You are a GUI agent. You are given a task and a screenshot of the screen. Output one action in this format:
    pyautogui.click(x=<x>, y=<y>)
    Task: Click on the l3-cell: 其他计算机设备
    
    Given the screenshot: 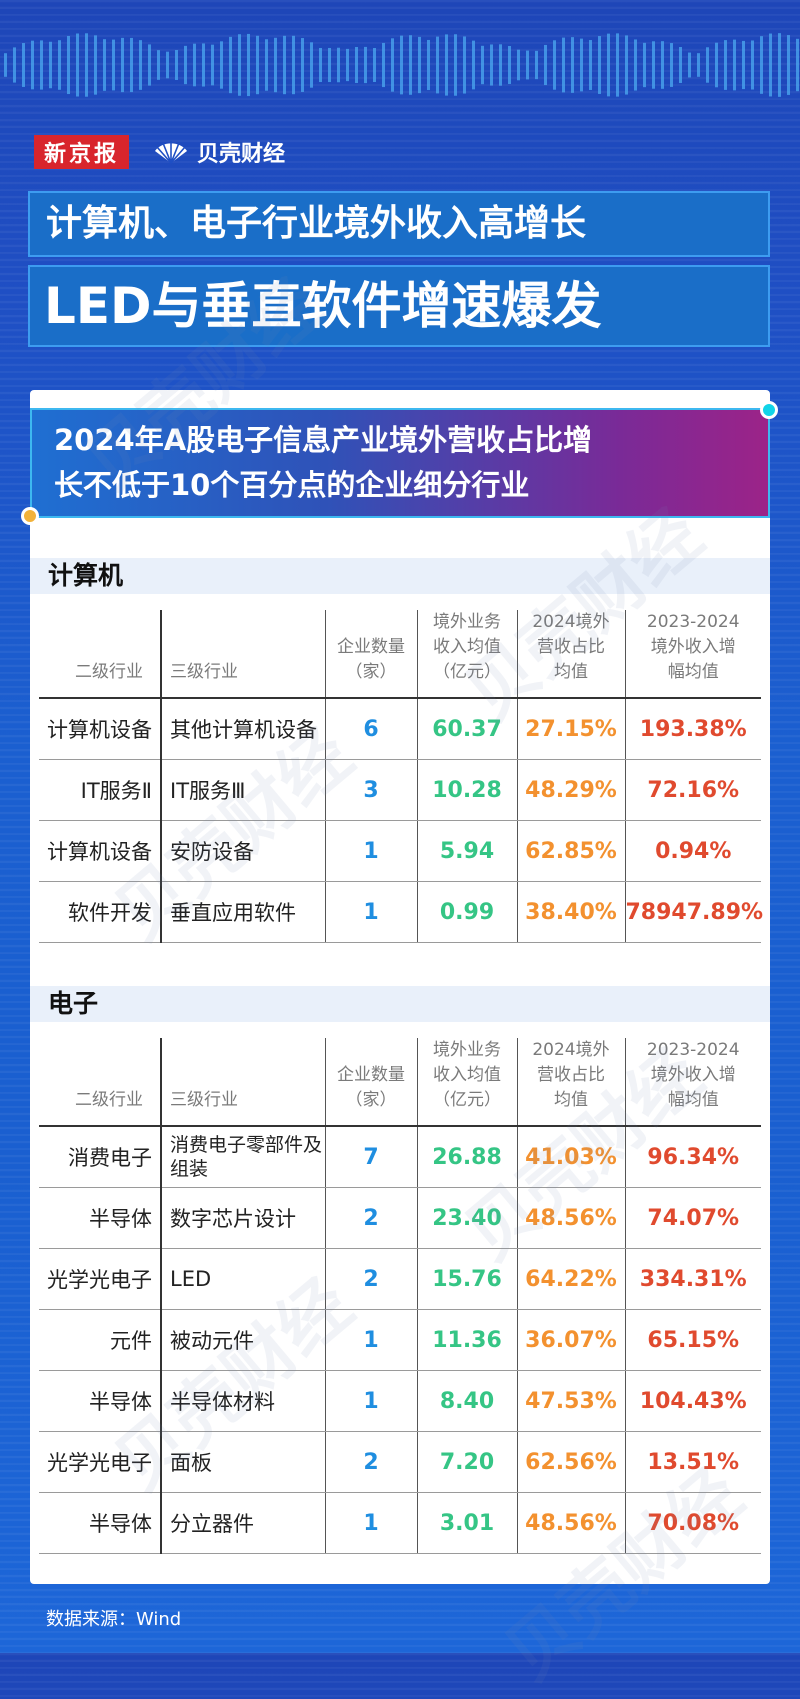 What is the action you would take?
    pyautogui.click(x=242, y=729)
    